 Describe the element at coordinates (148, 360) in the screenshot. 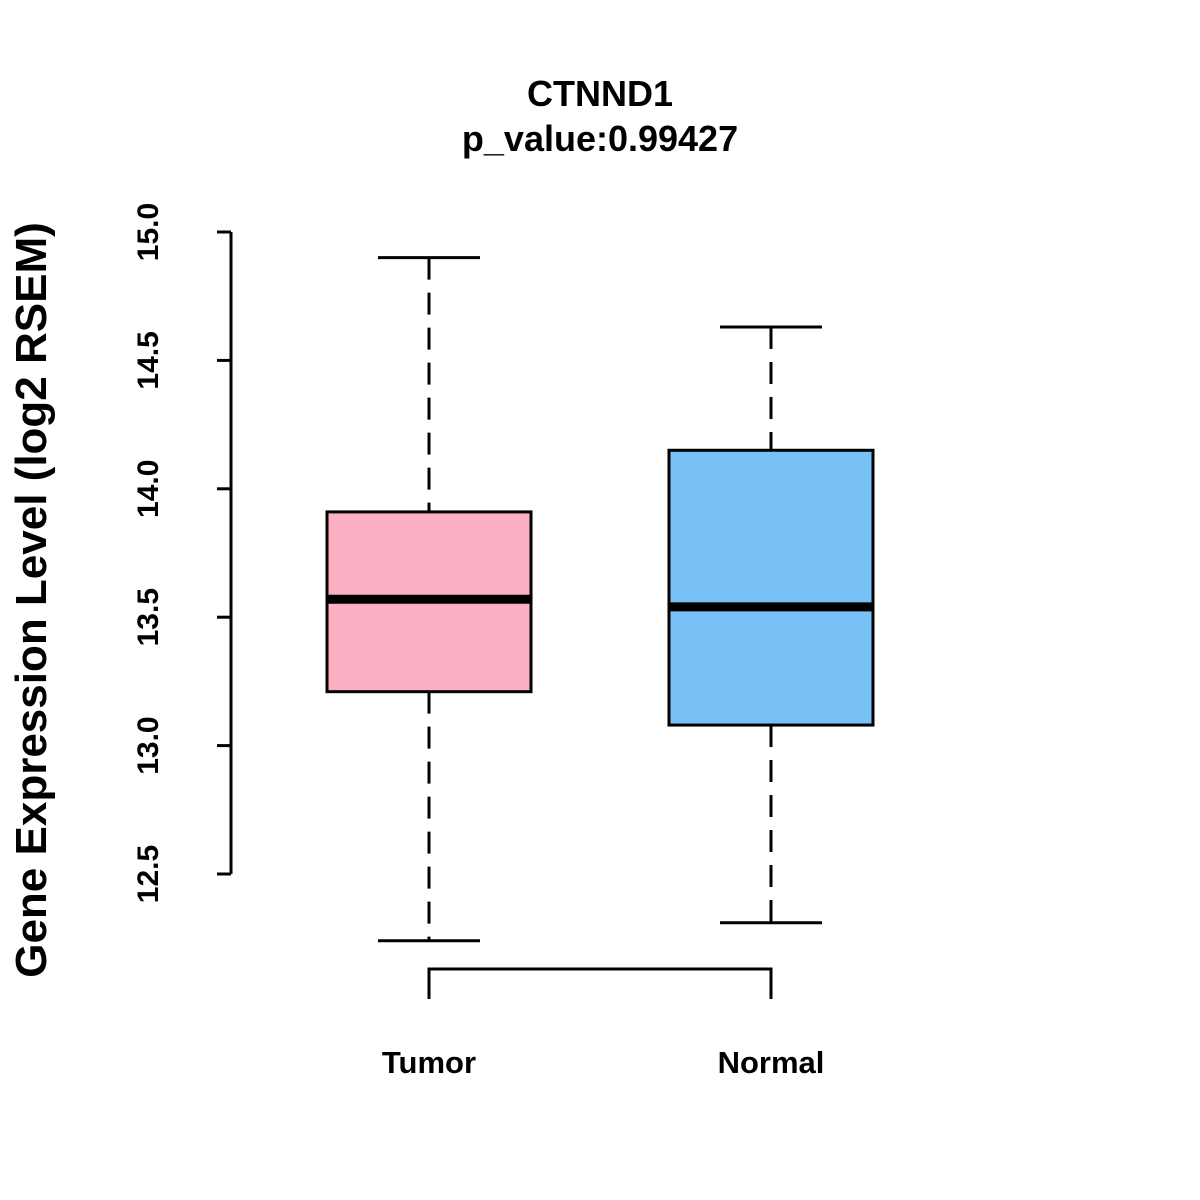

I see `y-tick-label: 14.5` at that location.